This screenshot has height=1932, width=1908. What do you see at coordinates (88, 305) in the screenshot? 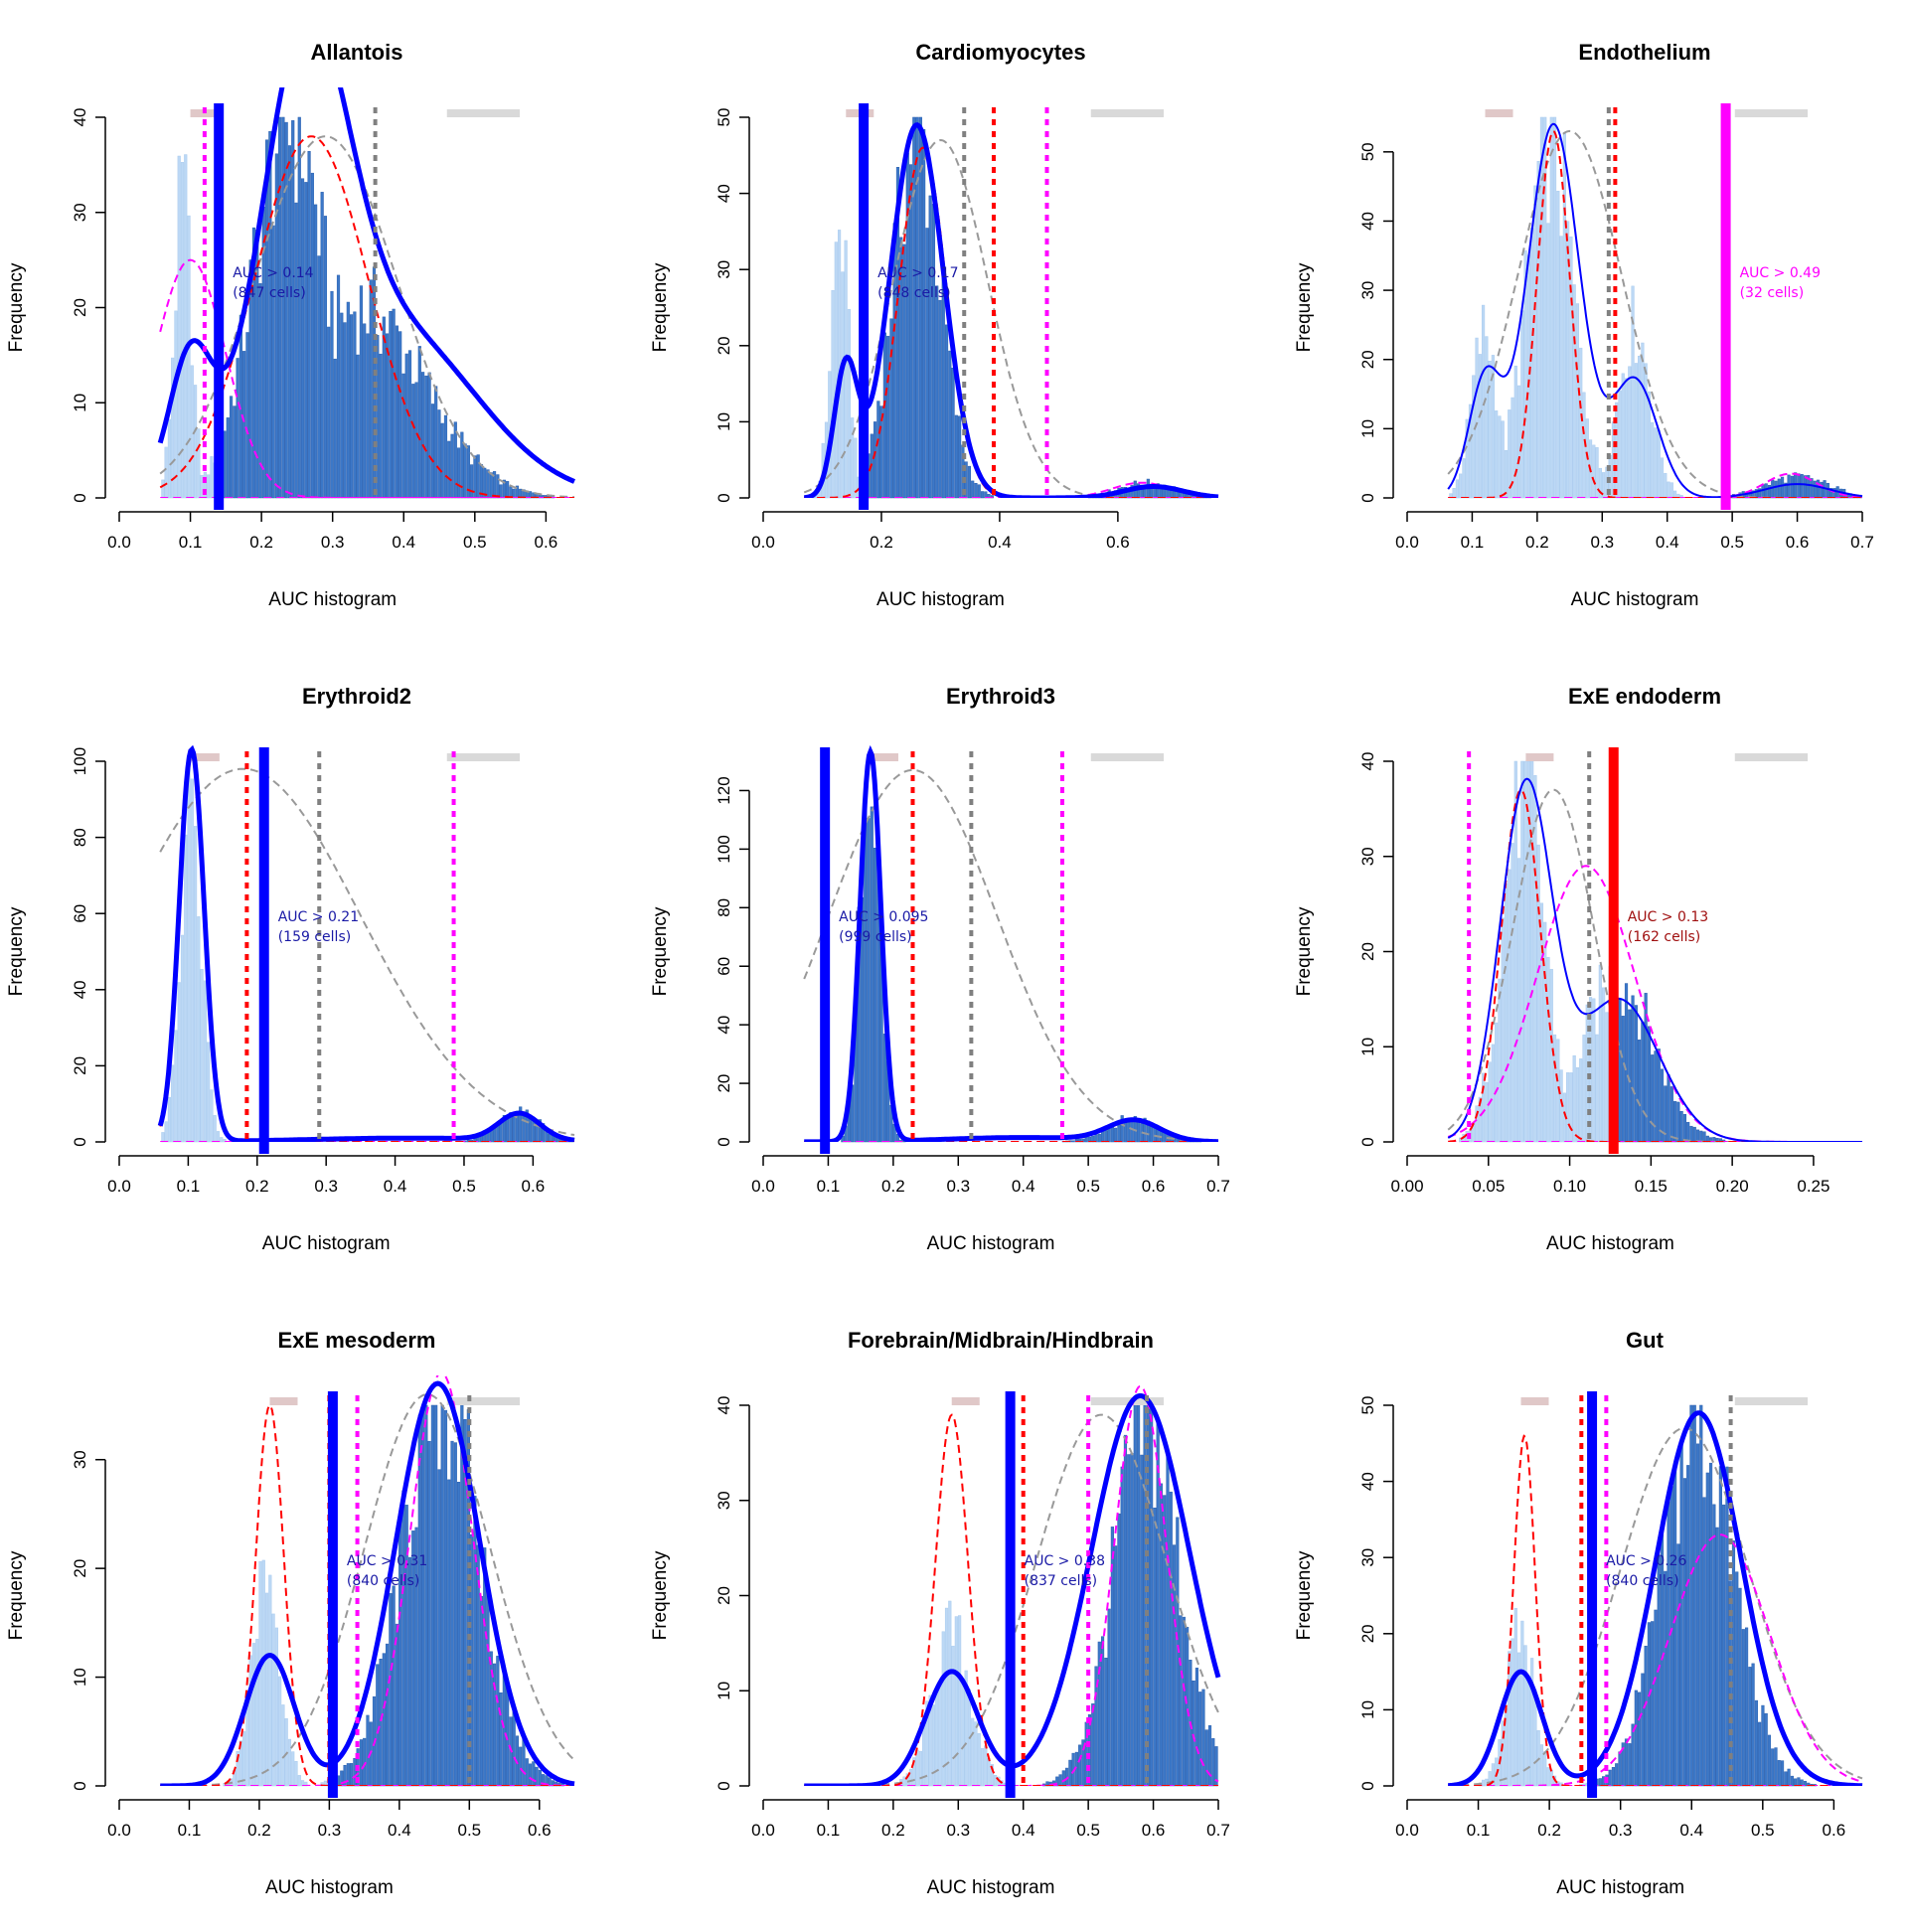
I see `y-axis: 0 10 20 30 40` at bounding box center [88, 305].